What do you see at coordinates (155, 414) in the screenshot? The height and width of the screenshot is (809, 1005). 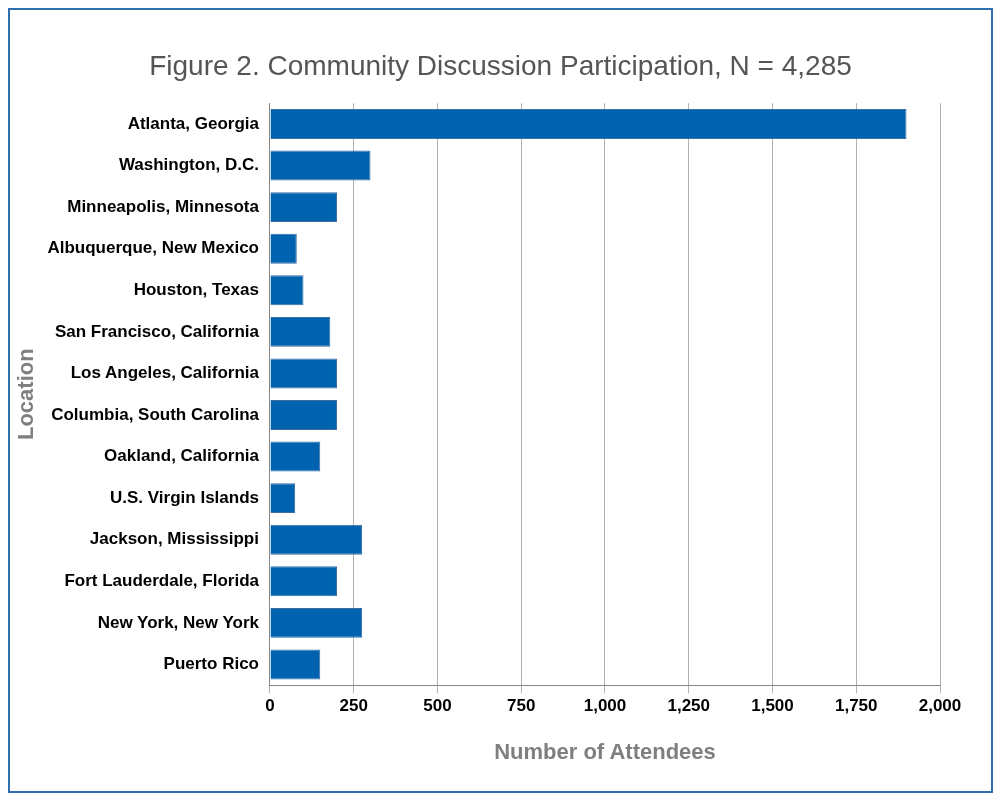 I see `y-tick-label: Columbia, South Carolina` at bounding box center [155, 414].